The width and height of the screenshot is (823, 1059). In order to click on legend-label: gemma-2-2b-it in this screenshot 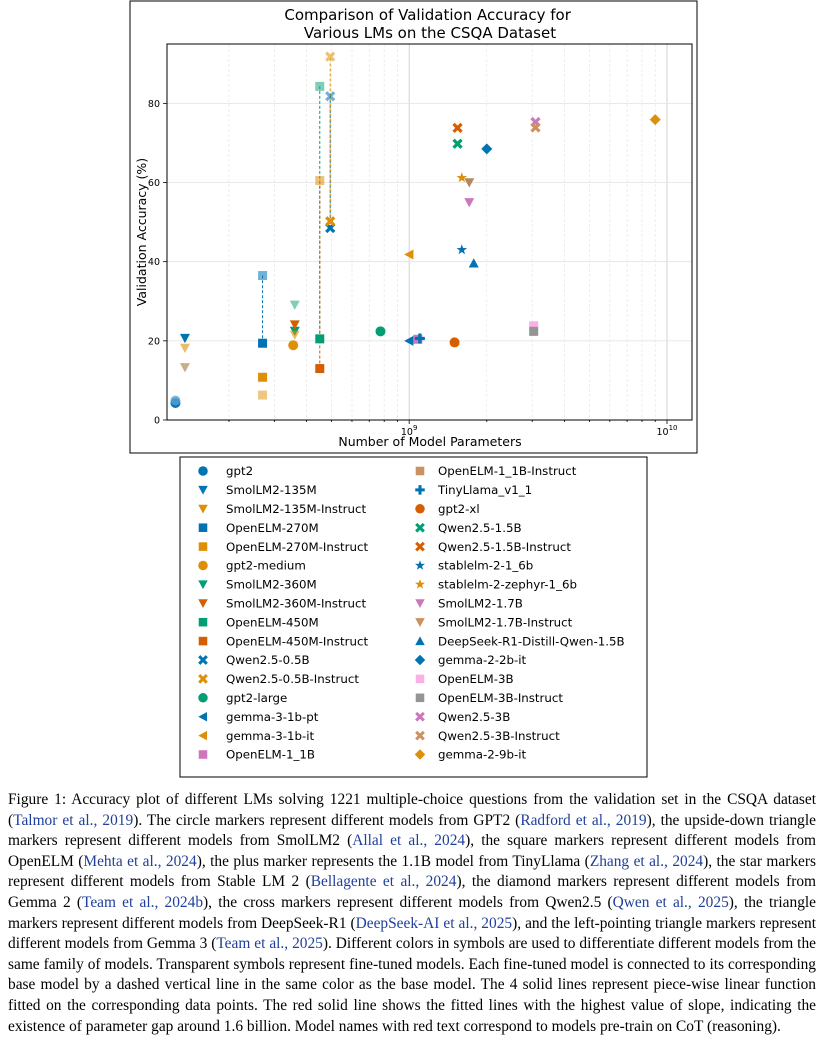, I will do `click(482, 660)`.